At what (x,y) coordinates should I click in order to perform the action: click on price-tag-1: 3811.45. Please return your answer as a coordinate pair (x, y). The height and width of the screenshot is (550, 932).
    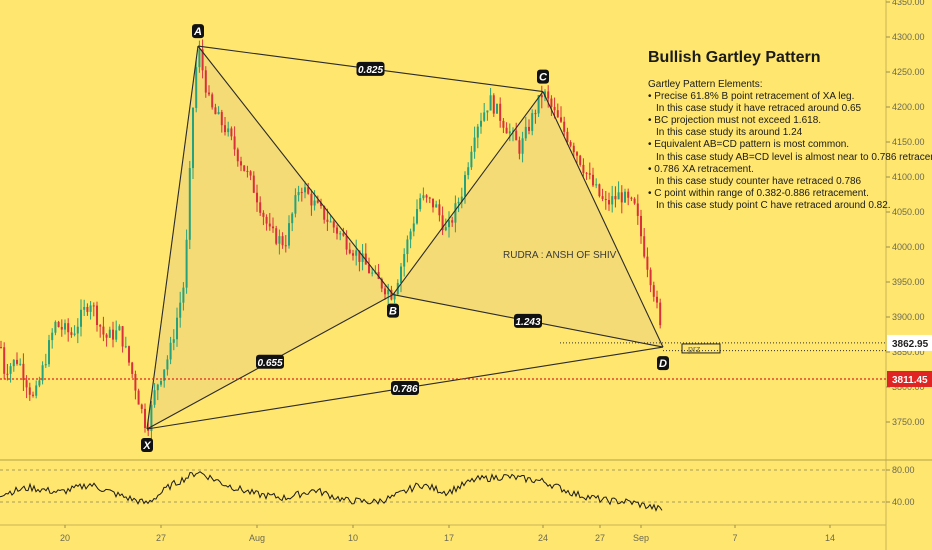
    Looking at the image, I should click on (909, 378).